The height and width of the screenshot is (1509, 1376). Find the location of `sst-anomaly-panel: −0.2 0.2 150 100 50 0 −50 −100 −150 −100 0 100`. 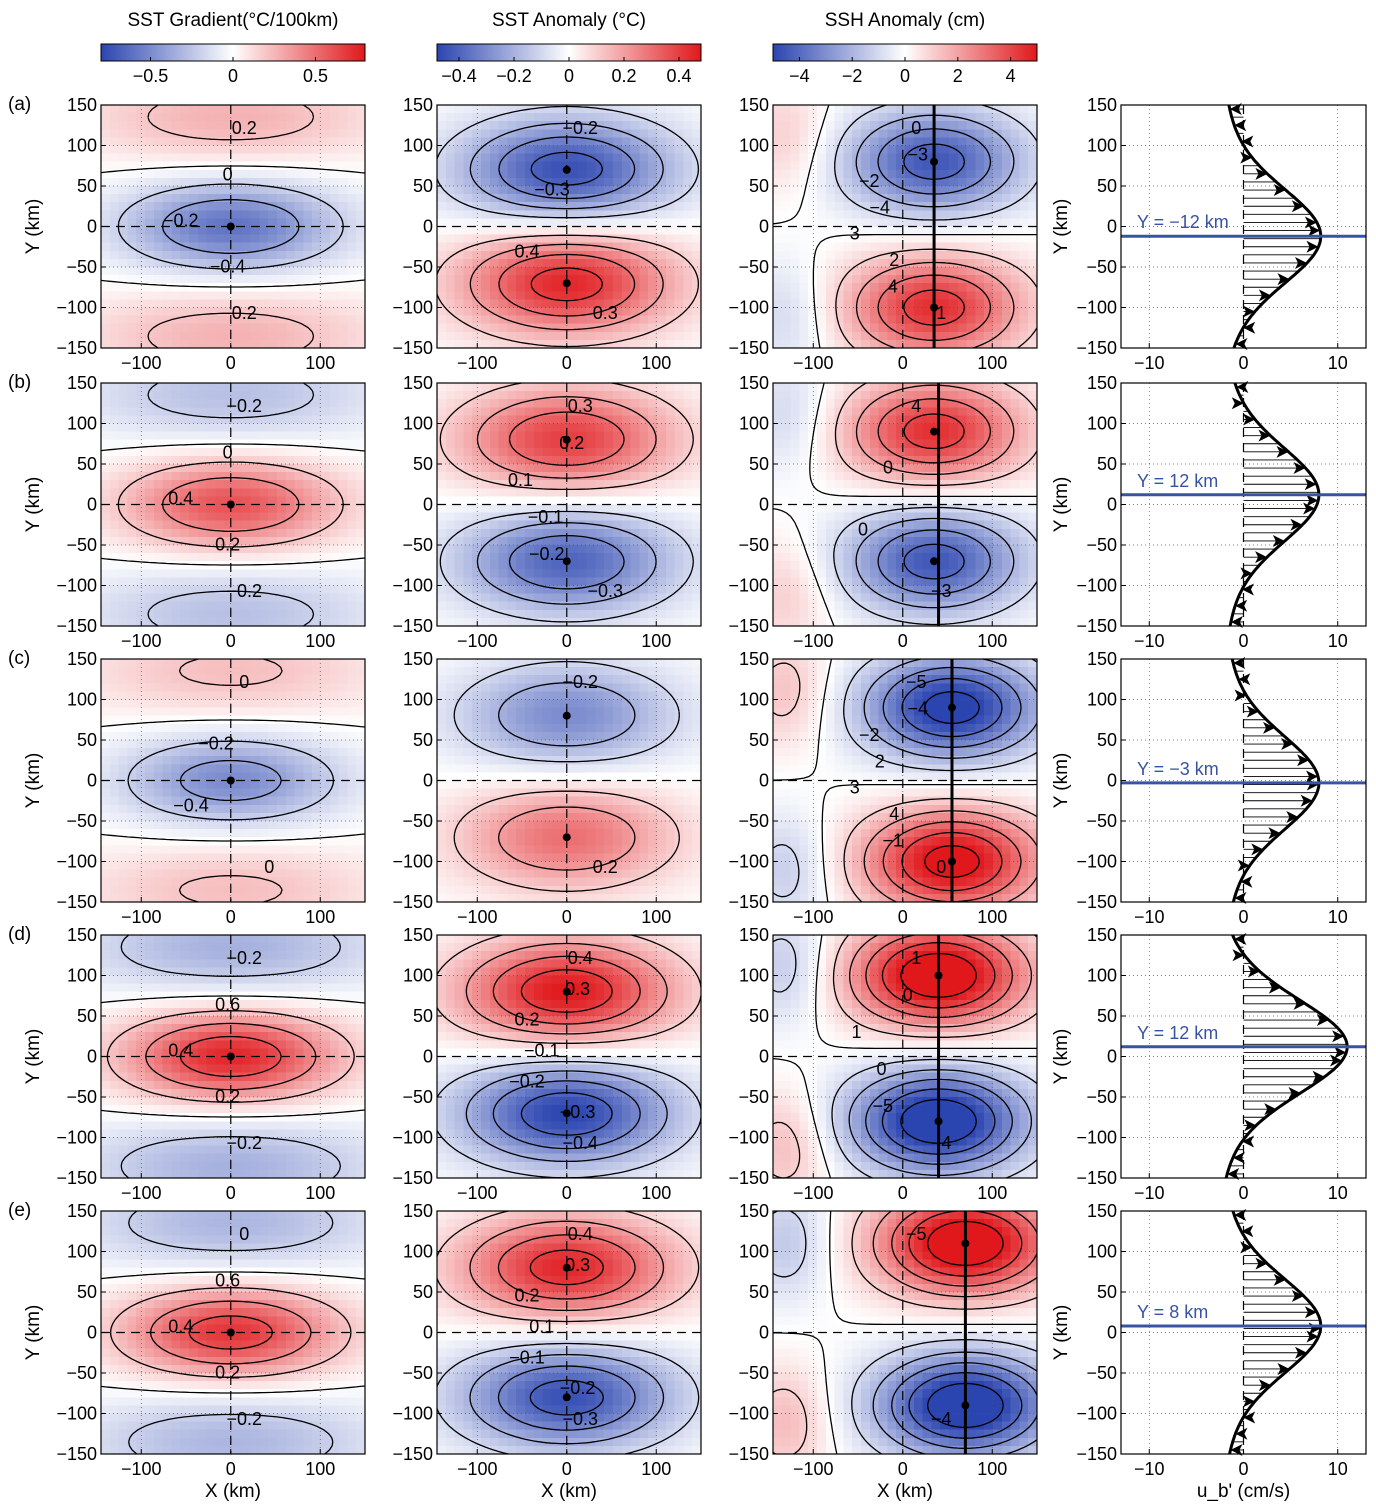

sst-anomaly-panel: −0.2 0.2 150 100 50 0 −50 −100 −150 −100 0 100 is located at coordinates (547, 788).